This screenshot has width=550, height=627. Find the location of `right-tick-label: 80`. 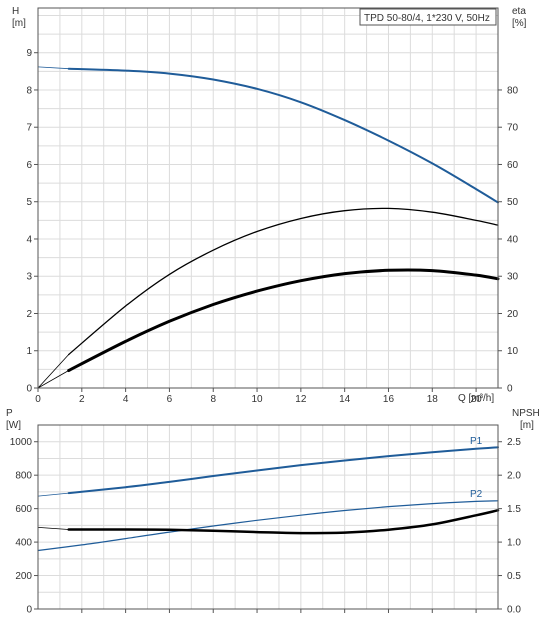

right-tick-label: 80 is located at coordinates (513, 90).